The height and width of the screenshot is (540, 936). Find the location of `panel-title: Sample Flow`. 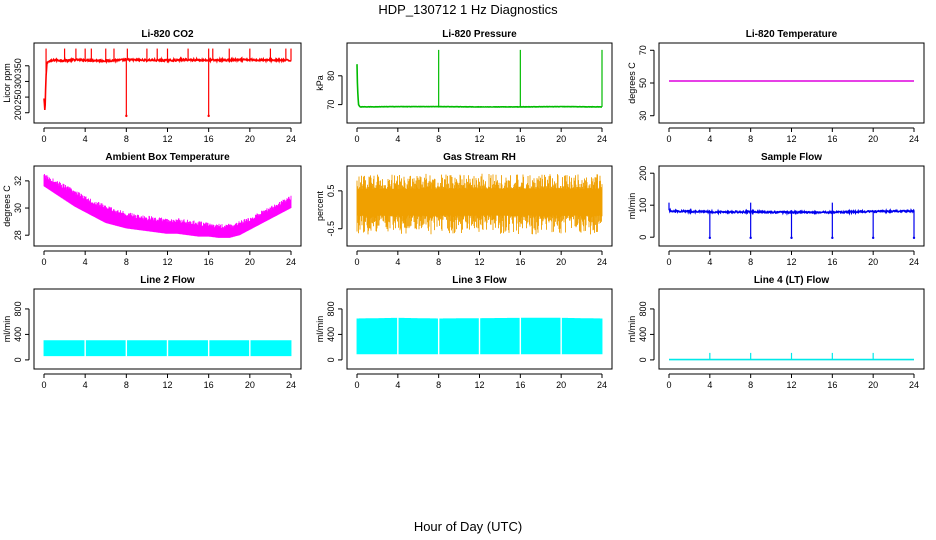

panel-title: Sample Flow is located at coordinates (791, 157).